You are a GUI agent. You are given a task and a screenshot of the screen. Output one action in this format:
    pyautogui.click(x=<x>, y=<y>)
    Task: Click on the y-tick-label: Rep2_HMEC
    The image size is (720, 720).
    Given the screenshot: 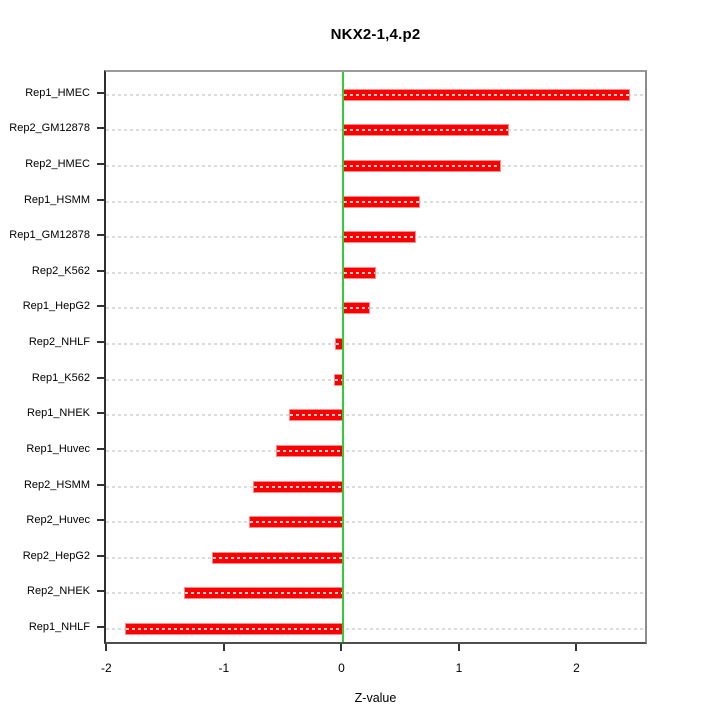 What is the action you would take?
    pyautogui.click(x=57, y=163)
    